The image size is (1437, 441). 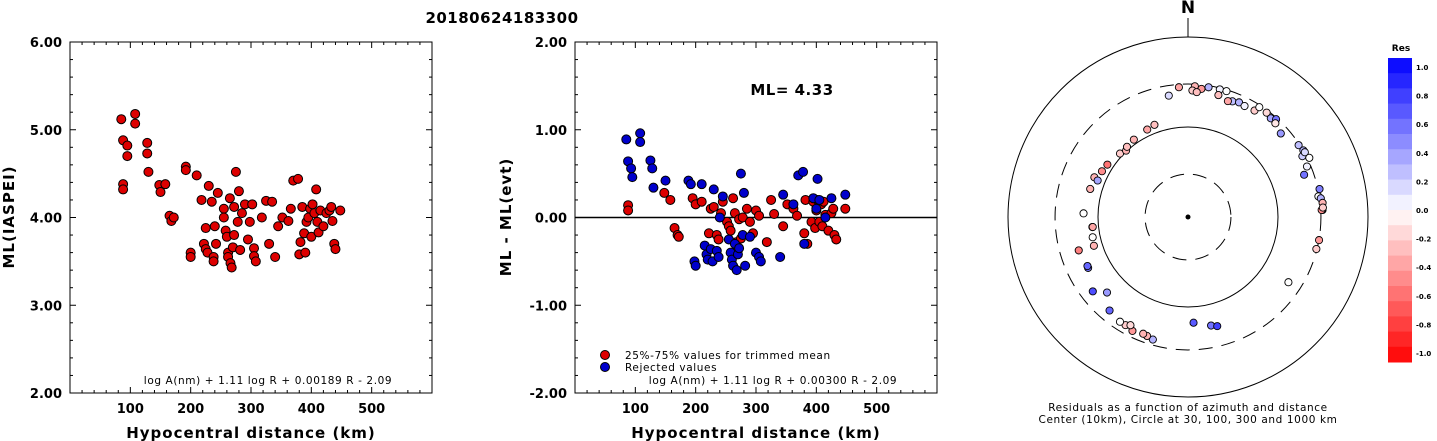 I want to click on colorbar-tick-label: 0.0, so click(x=1422, y=211).